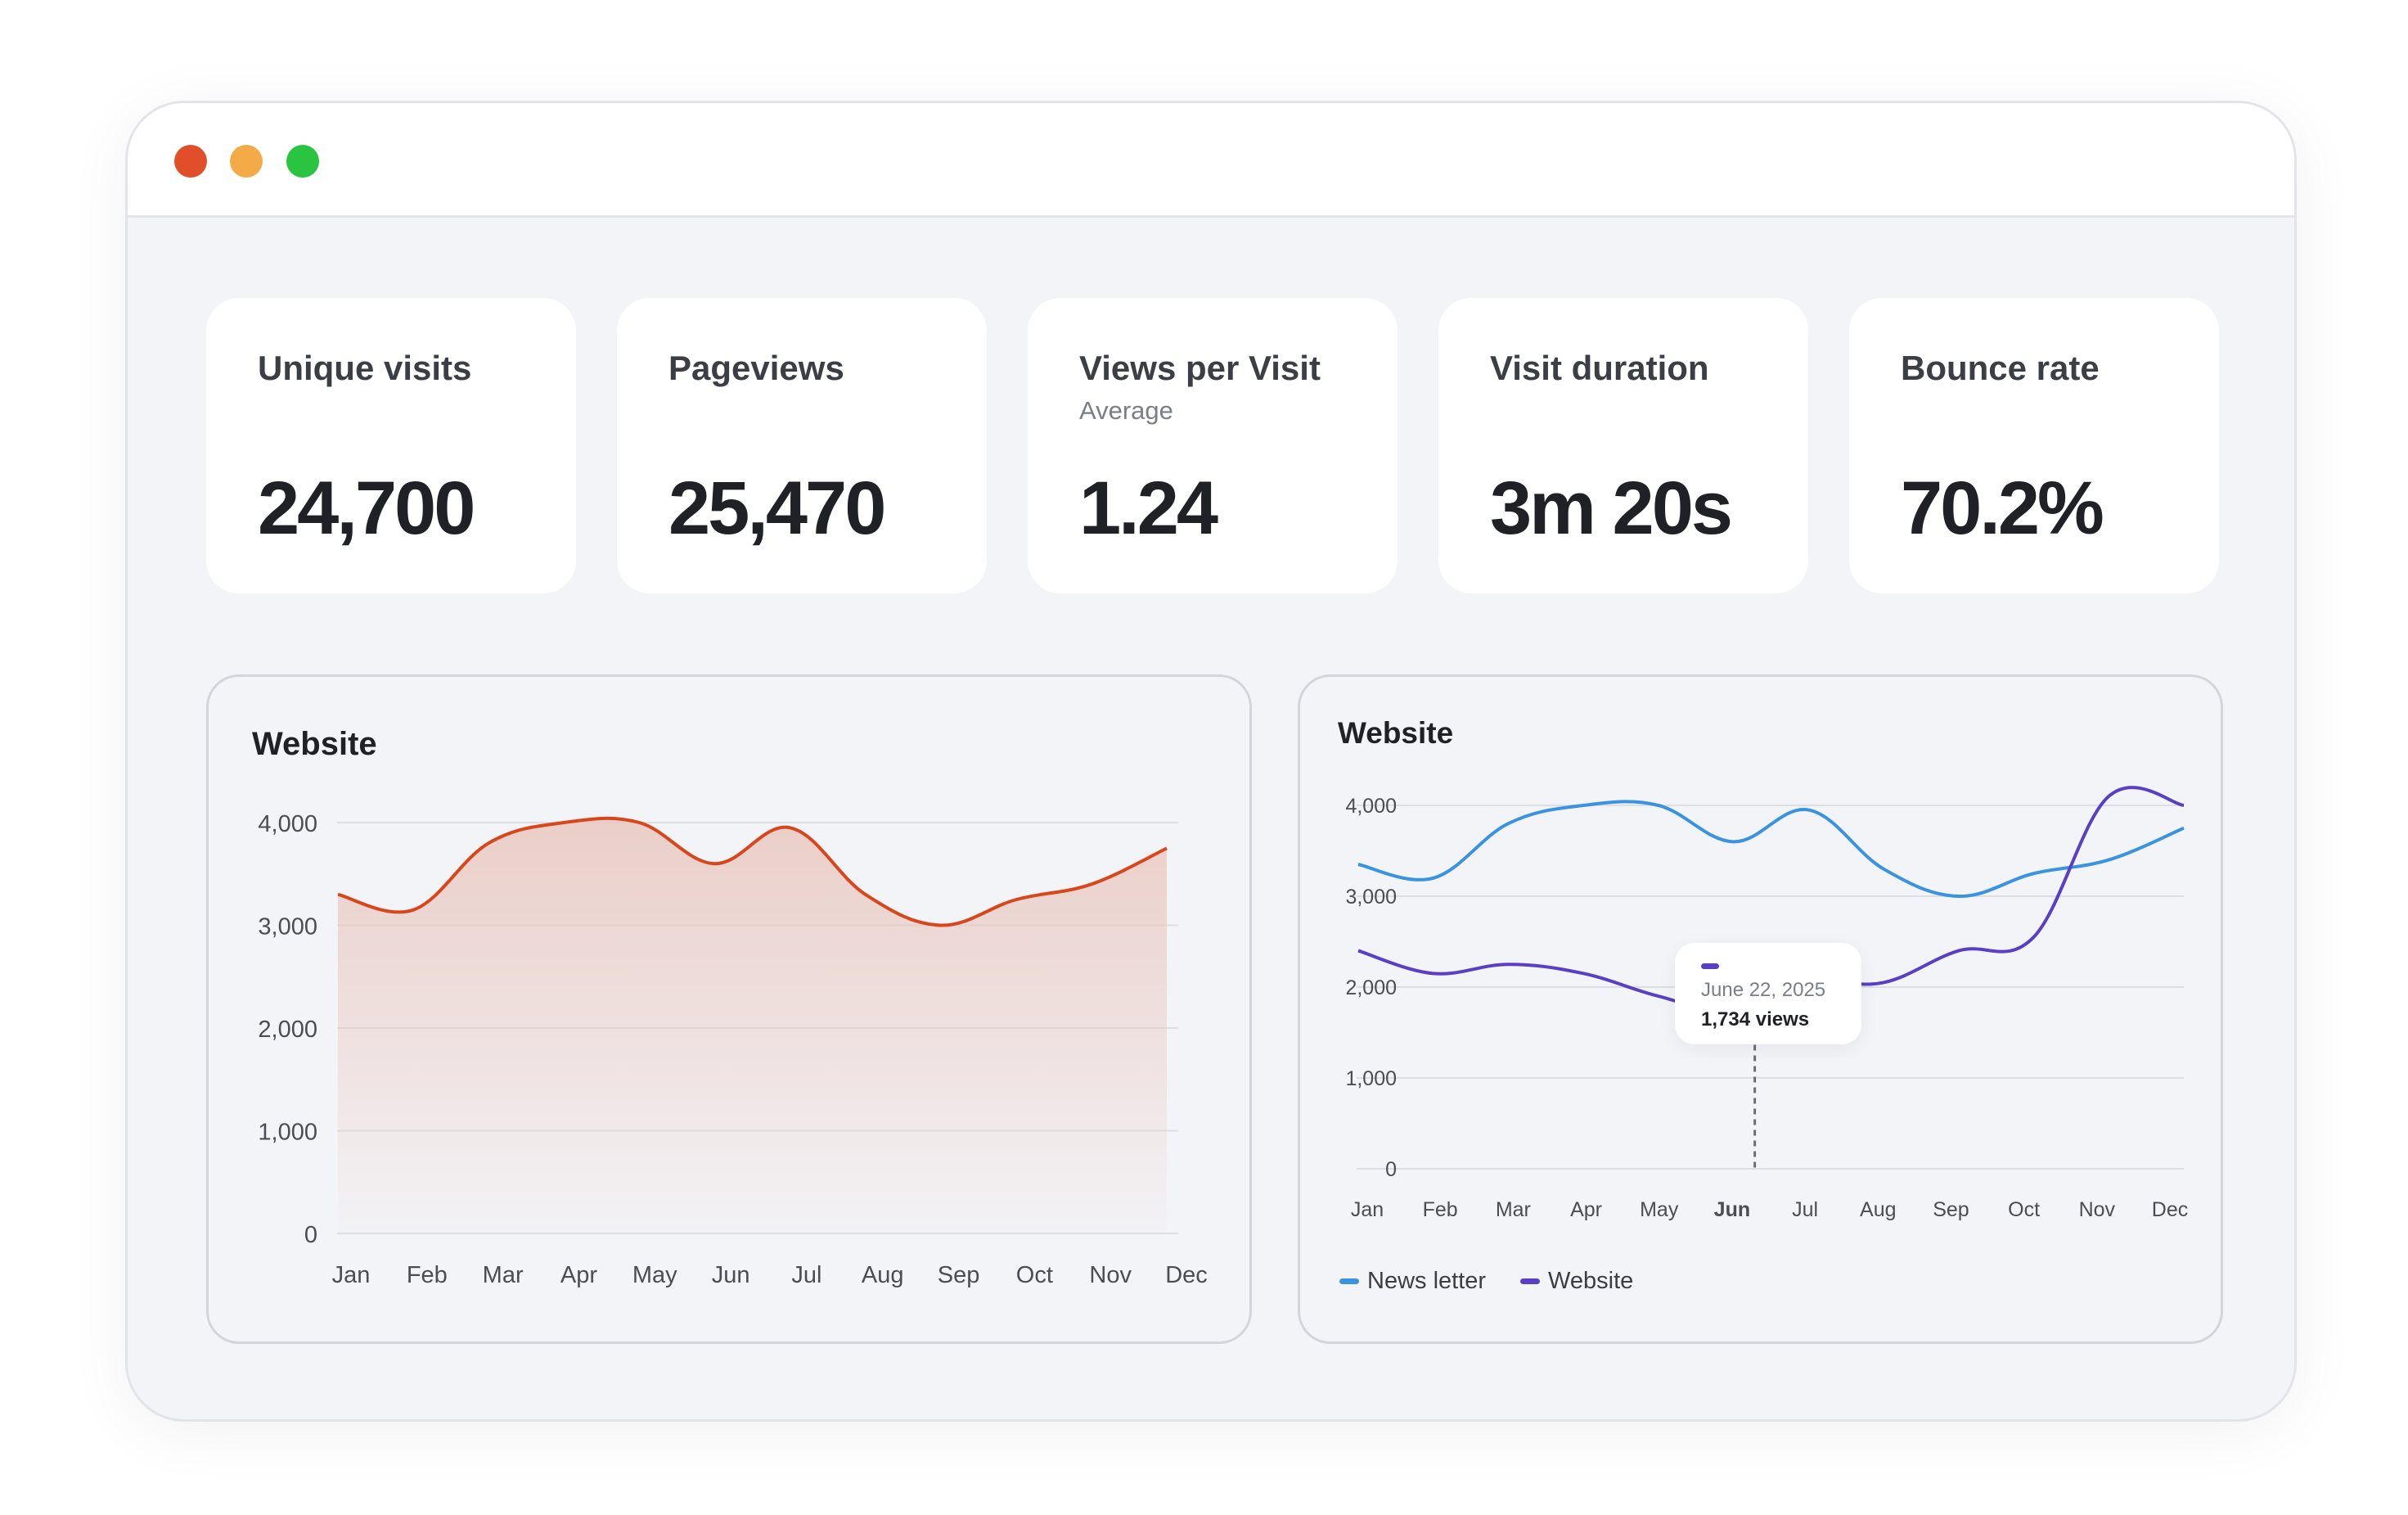 The width and height of the screenshot is (2408, 1515). Describe the element at coordinates (753, 1025) in the screenshot. I see `area-fill` at that location.